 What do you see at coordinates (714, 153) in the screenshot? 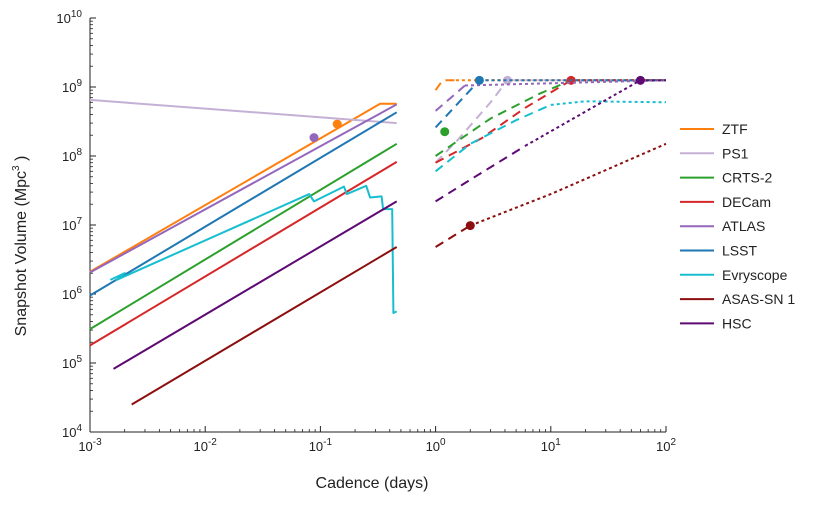
I see `legend-item-ps1: PS1` at bounding box center [714, 153].